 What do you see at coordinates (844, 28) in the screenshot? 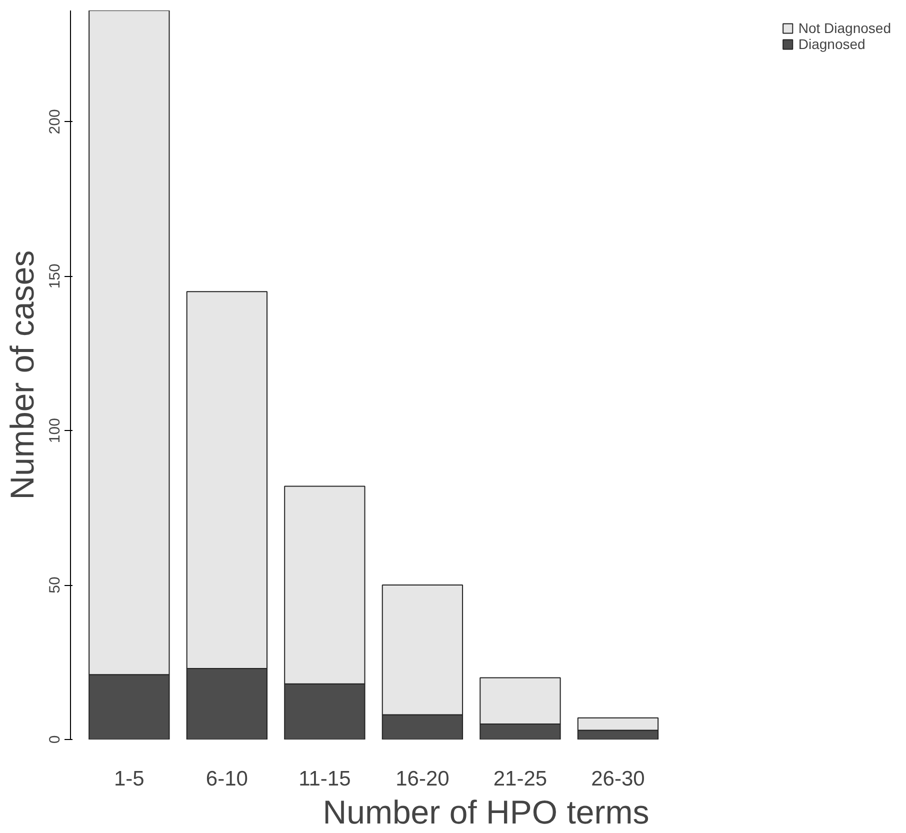
I see `legend-label: Not Diagnosed` at bounding box center [844, 28].